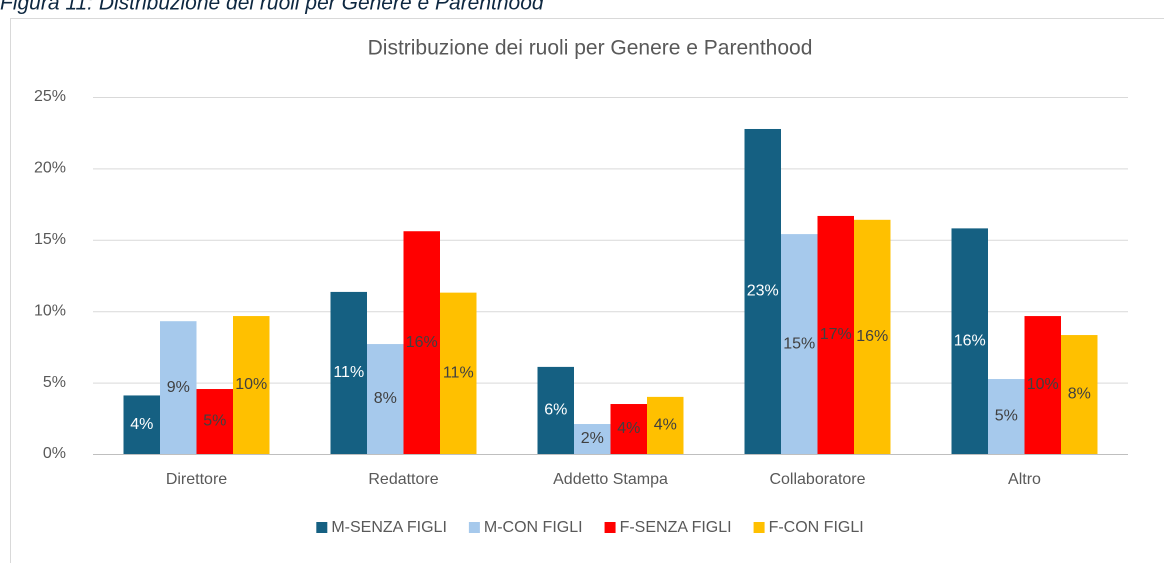 This screenshot has height=563, width=1164. I want to click on y-tick-label: 0%, so click(54, 453).